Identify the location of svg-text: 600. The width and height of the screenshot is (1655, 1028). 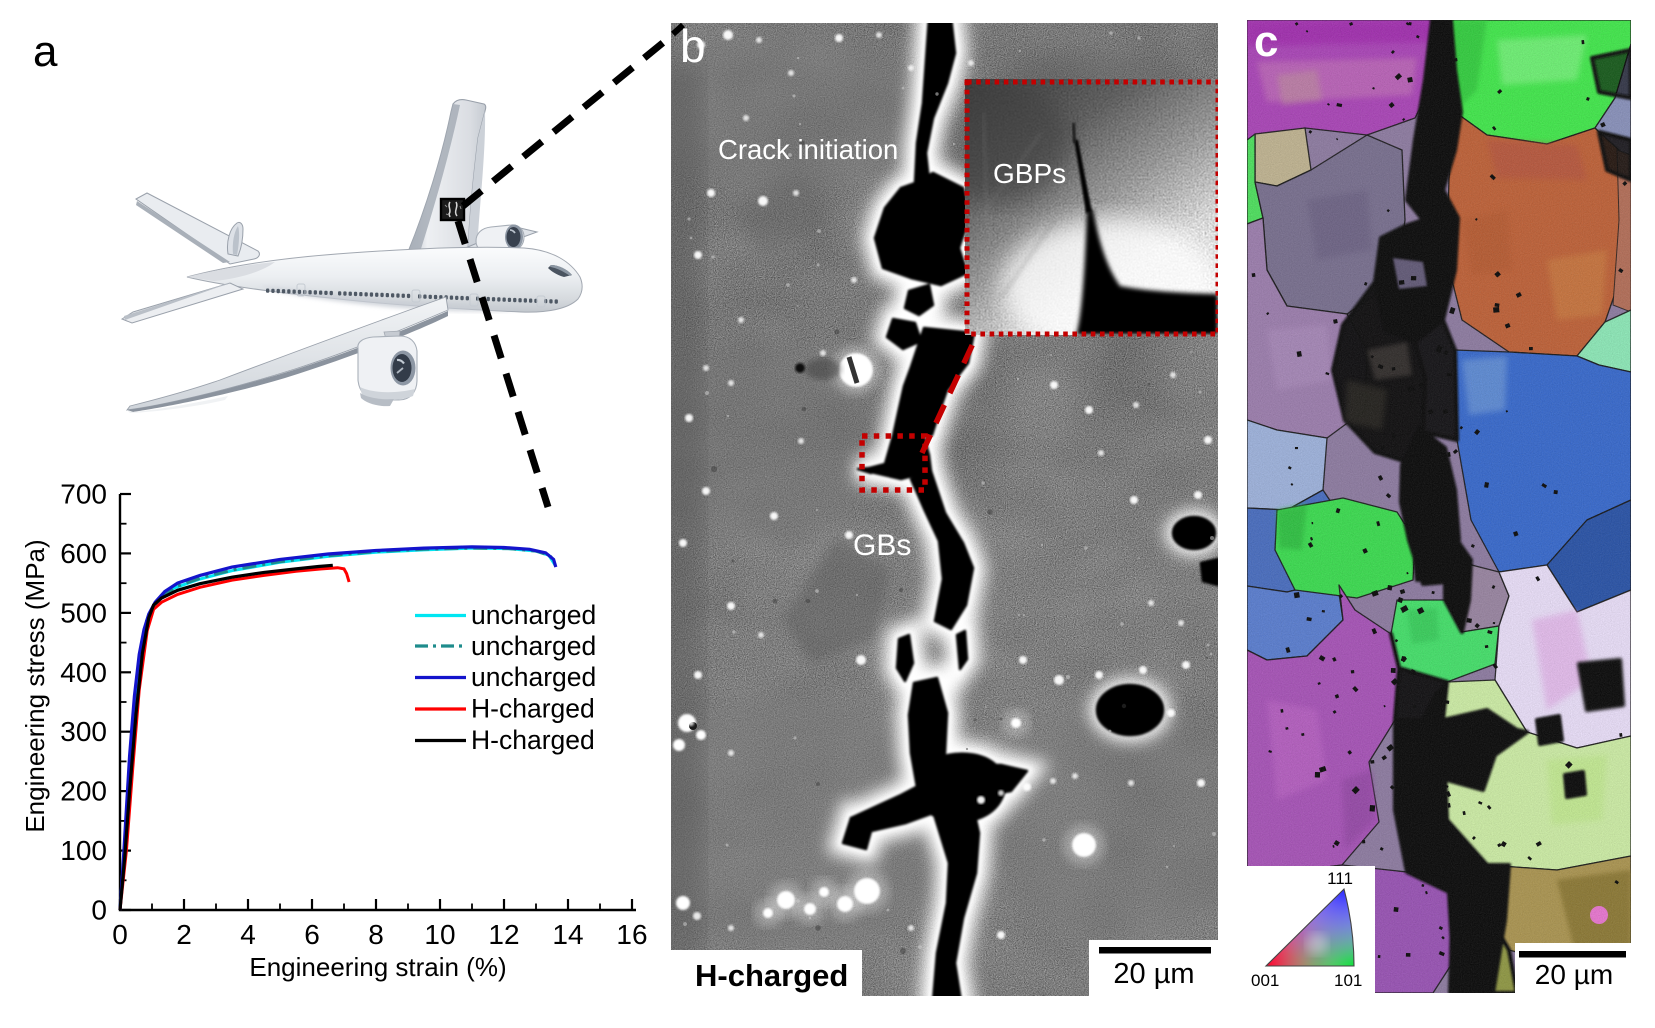
(83, 553).